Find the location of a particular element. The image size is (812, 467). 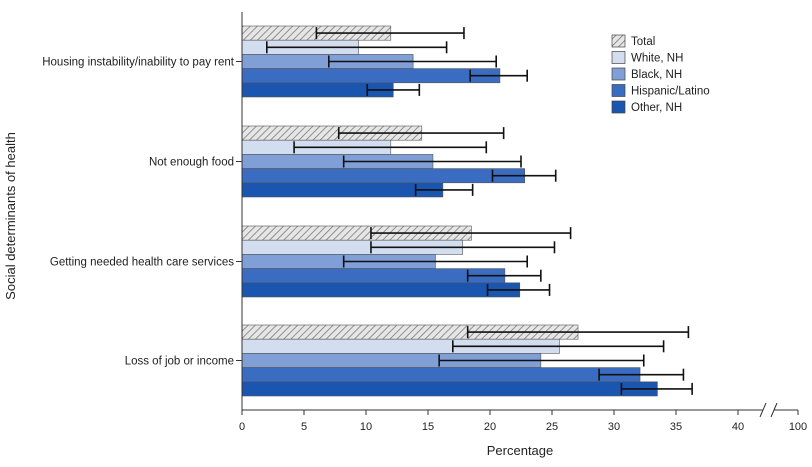

y-axis-title: Social determinants of health is located at coordinates (10, 216).